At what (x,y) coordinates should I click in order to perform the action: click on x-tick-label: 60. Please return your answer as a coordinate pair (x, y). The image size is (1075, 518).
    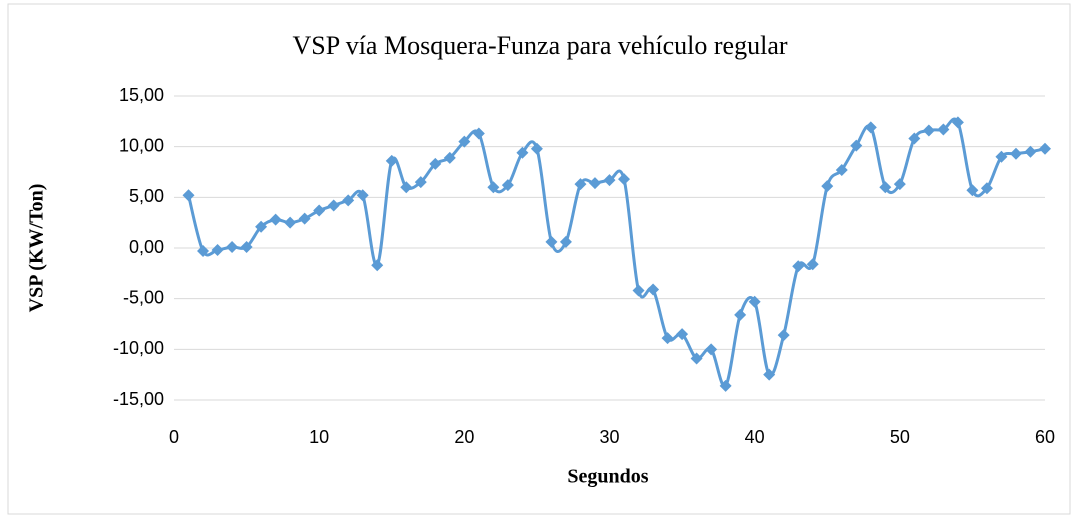
    Looking at the image, I should click on (1045, 437).